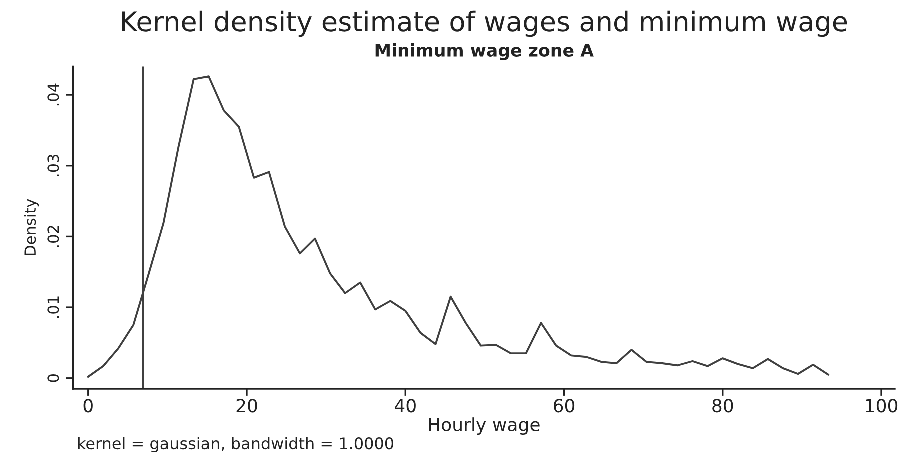 The image size is (900, 452). I want to click on x-tick-label: 20, so click(247, 406).